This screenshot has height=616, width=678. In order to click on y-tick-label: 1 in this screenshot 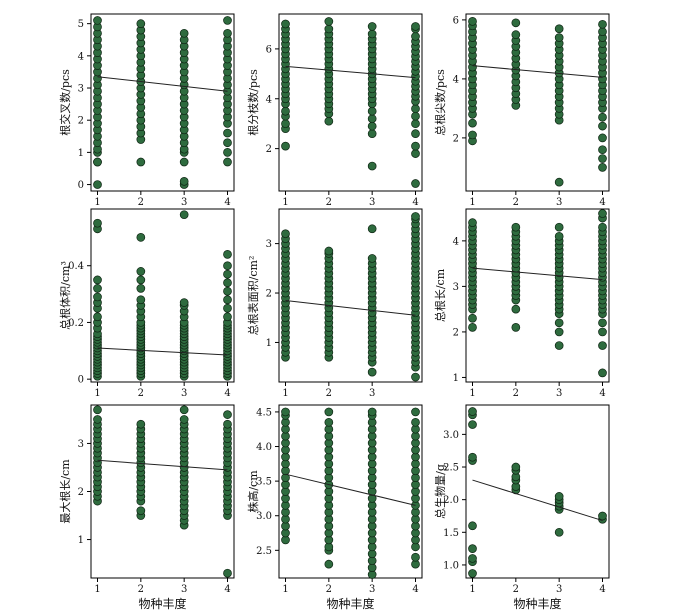, I will do `click(269, 343)`.